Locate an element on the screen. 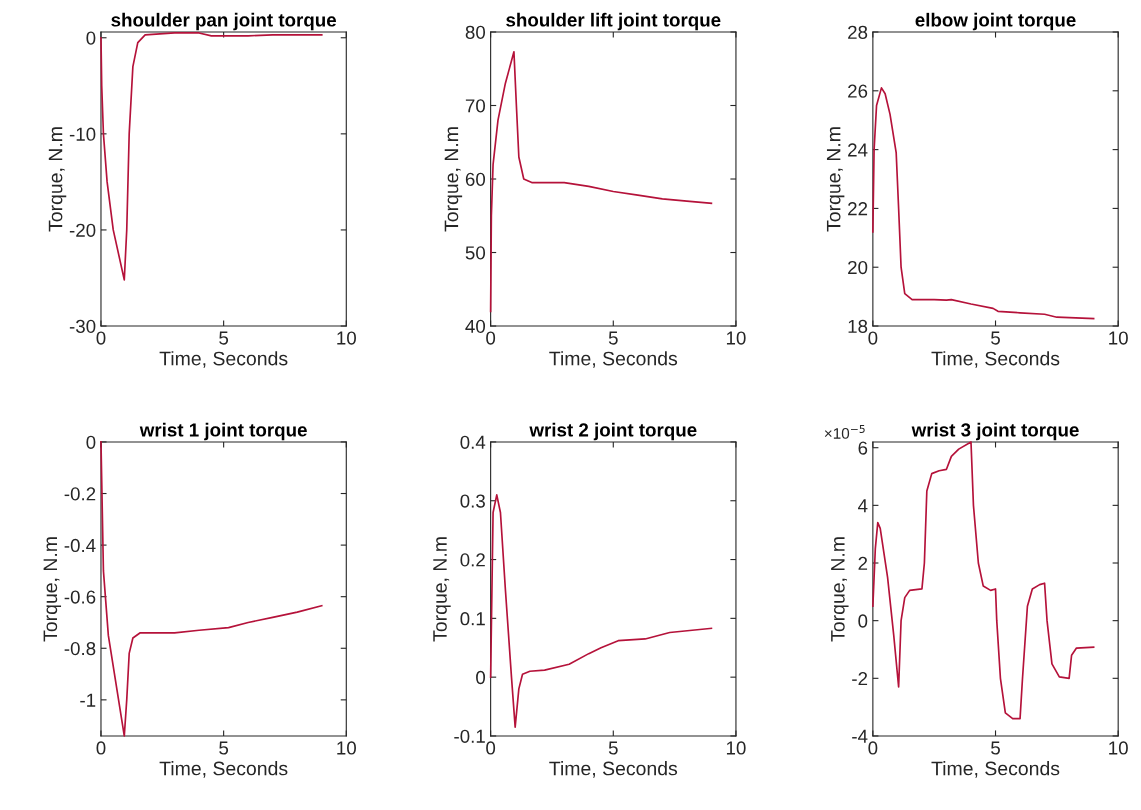  text: ×10$^{−5}$ is located at coordinates (844, 432).